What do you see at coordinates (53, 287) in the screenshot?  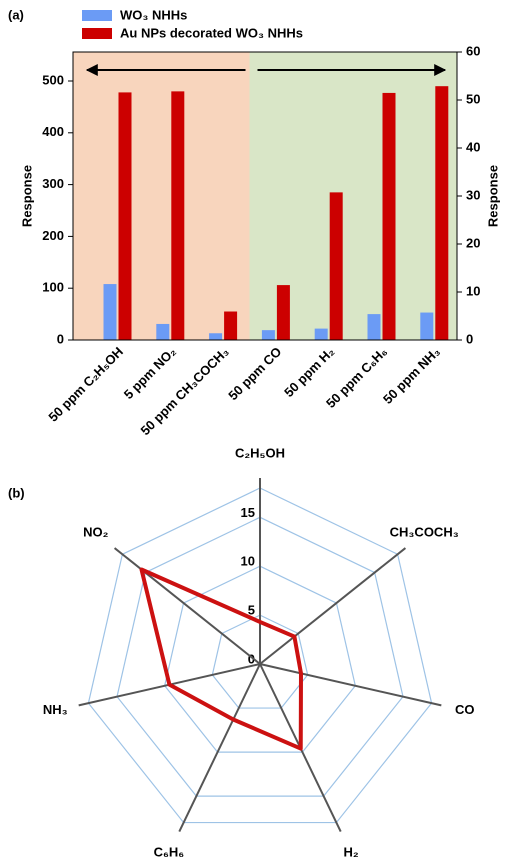 I see `y-tick-label: 100` at bounding box center [53, 287].